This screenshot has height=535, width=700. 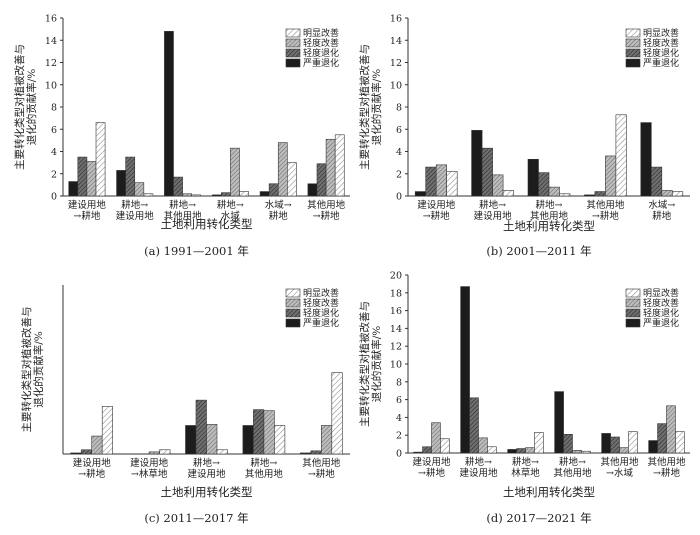 What do you see at coordinates (51, 41) in the screenshot?
I see `y-tick-label: 14` at bounding box center [51, 41].